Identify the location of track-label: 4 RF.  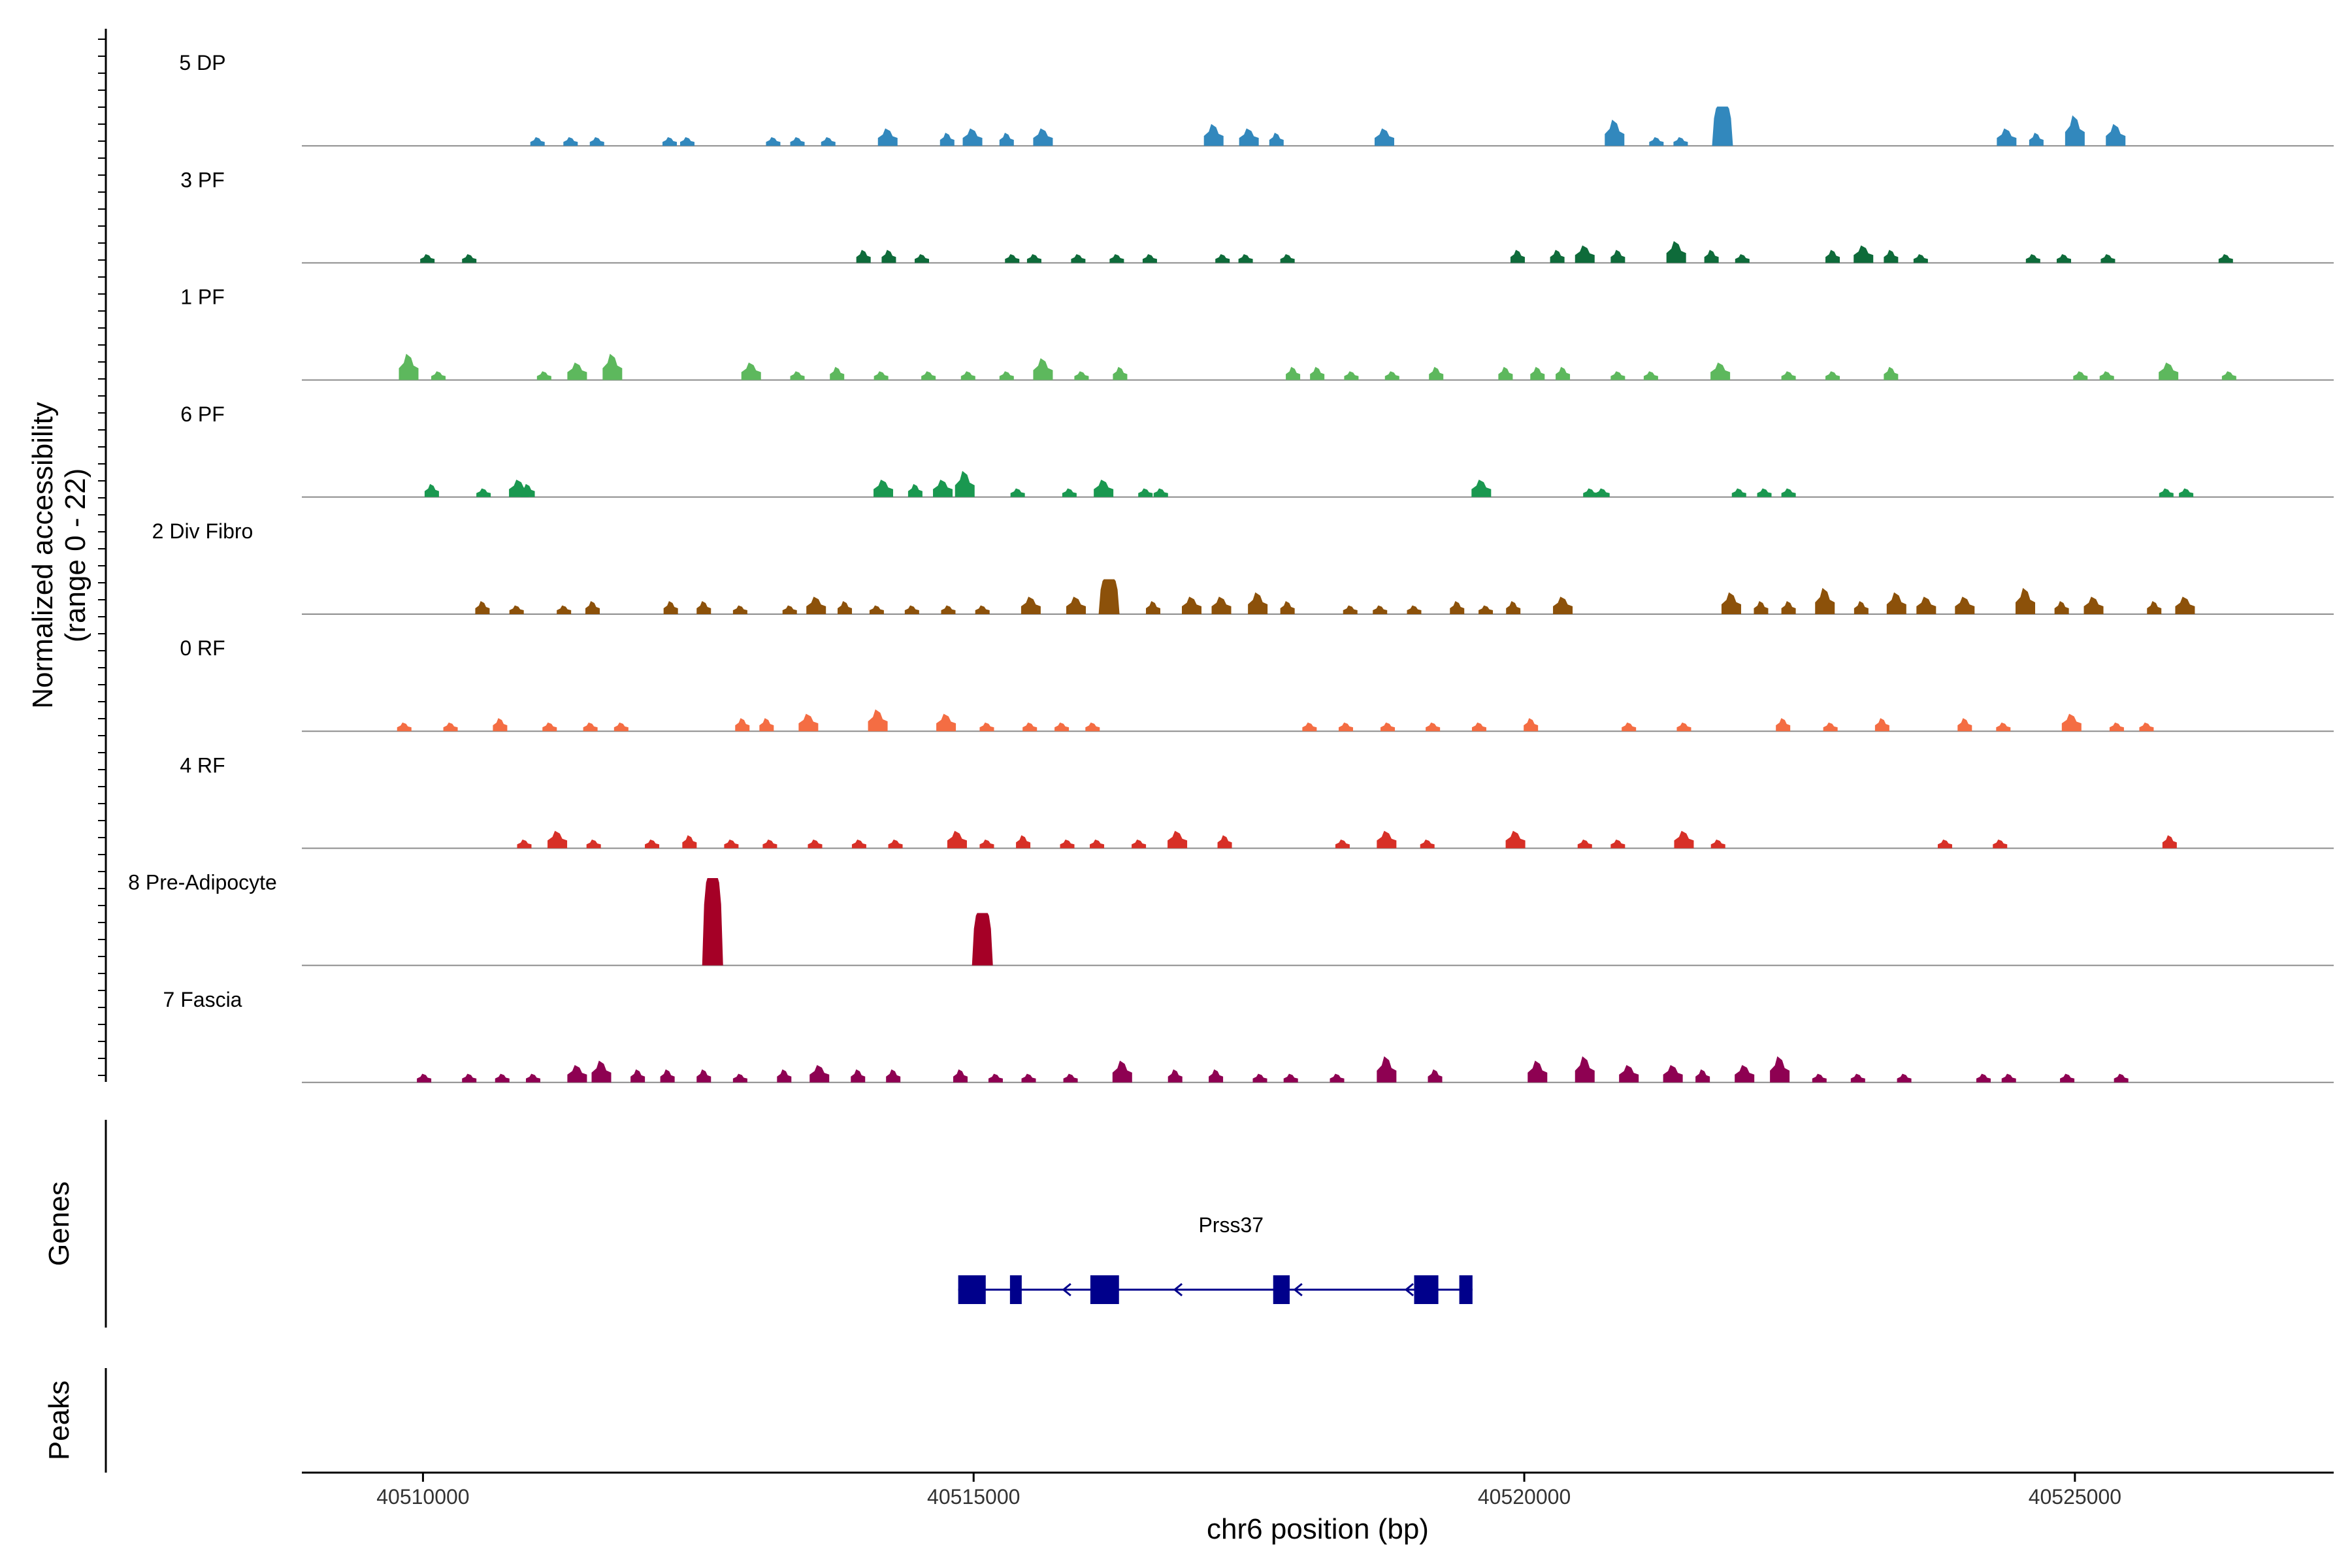
(202, 765).